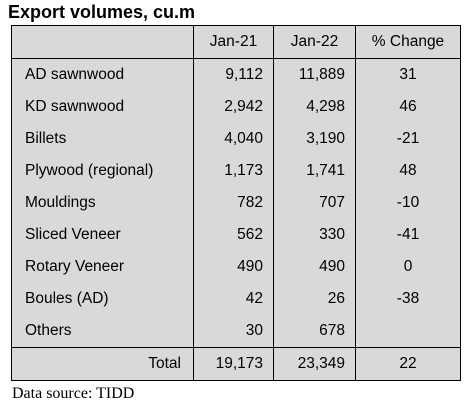 This screenshot has height=412, width=471. Describe the element at coordinates (408, 203) in the screenshot. I see `row-change: -10` at that location.